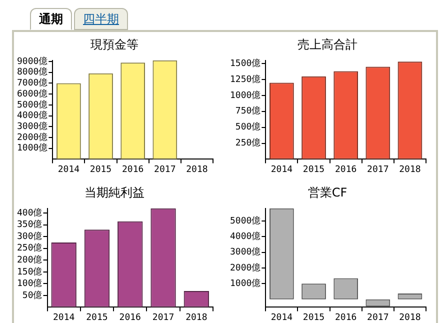  I want to click on text: 四半期, so click(101, 19).